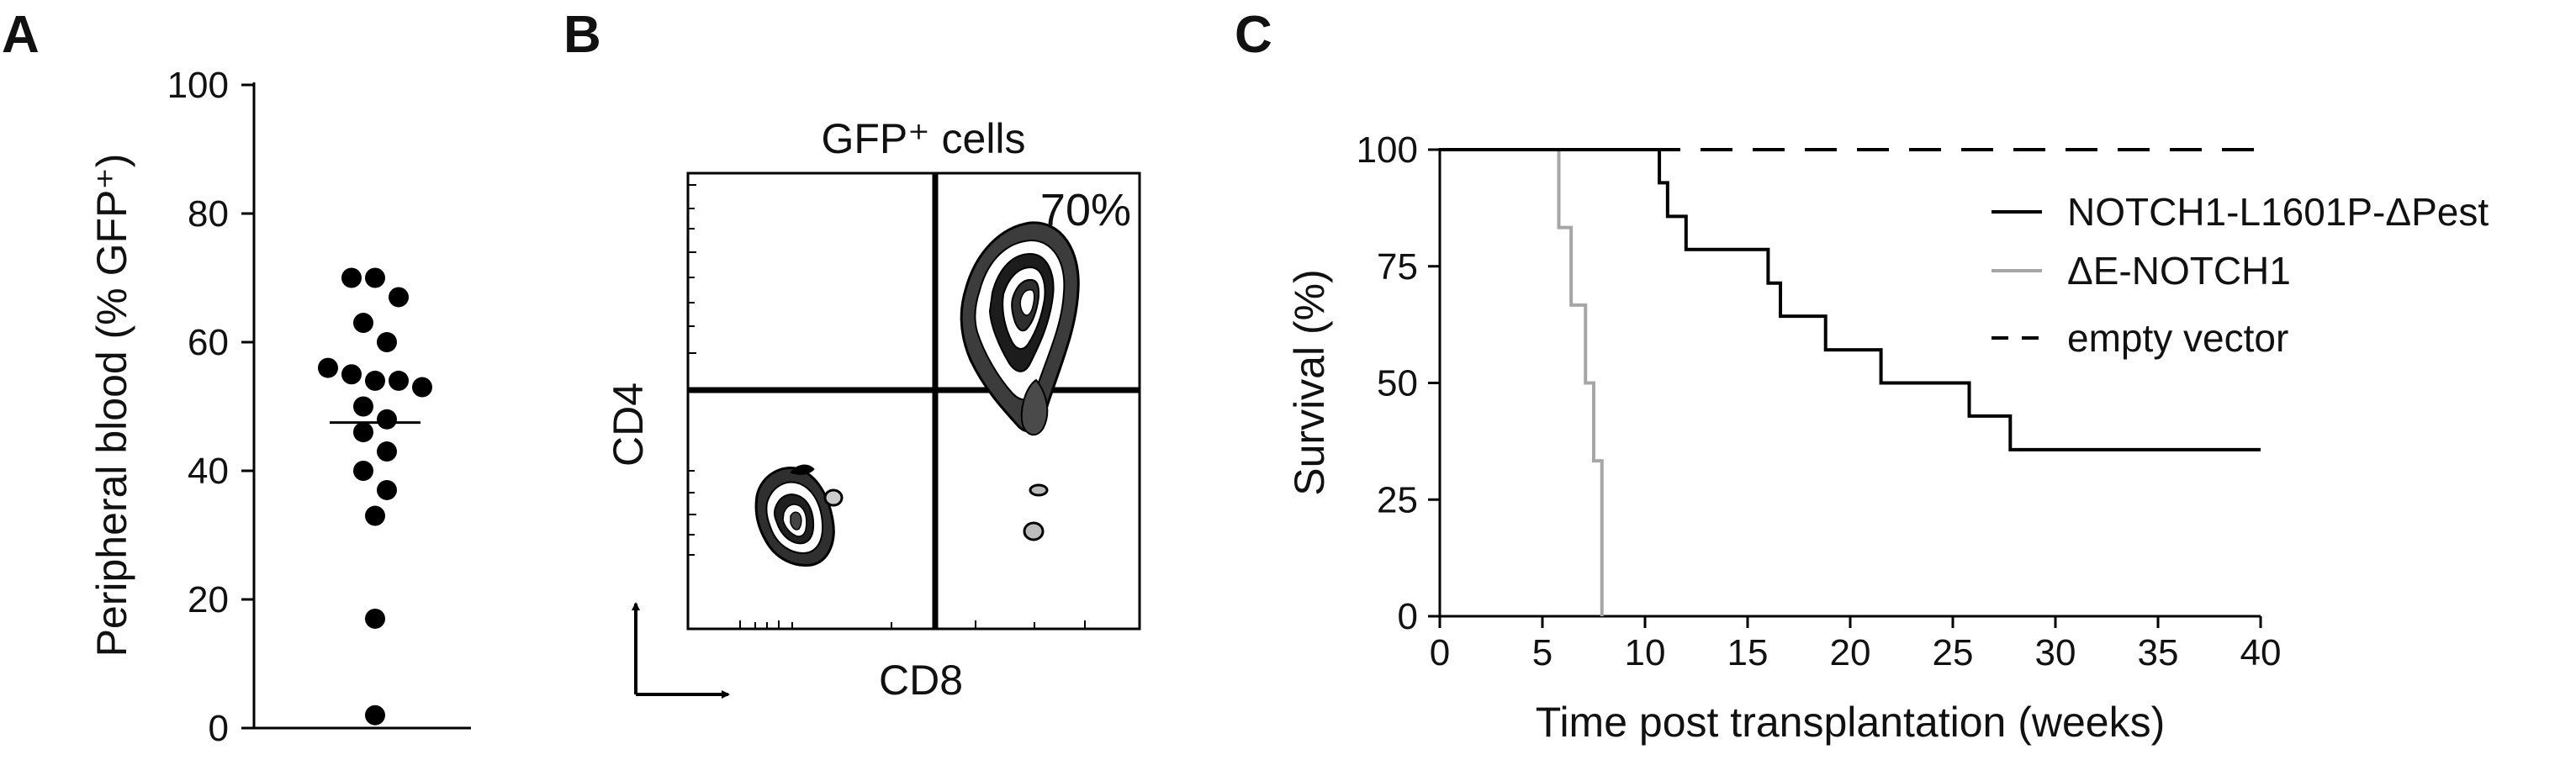 Image resolution: width=2576 pixels, height=760 pixels. What do you see at coordinates (1253, 35) in the screenshot?
I see `panel-c-letter: C` at bounding box center [1253, 35].